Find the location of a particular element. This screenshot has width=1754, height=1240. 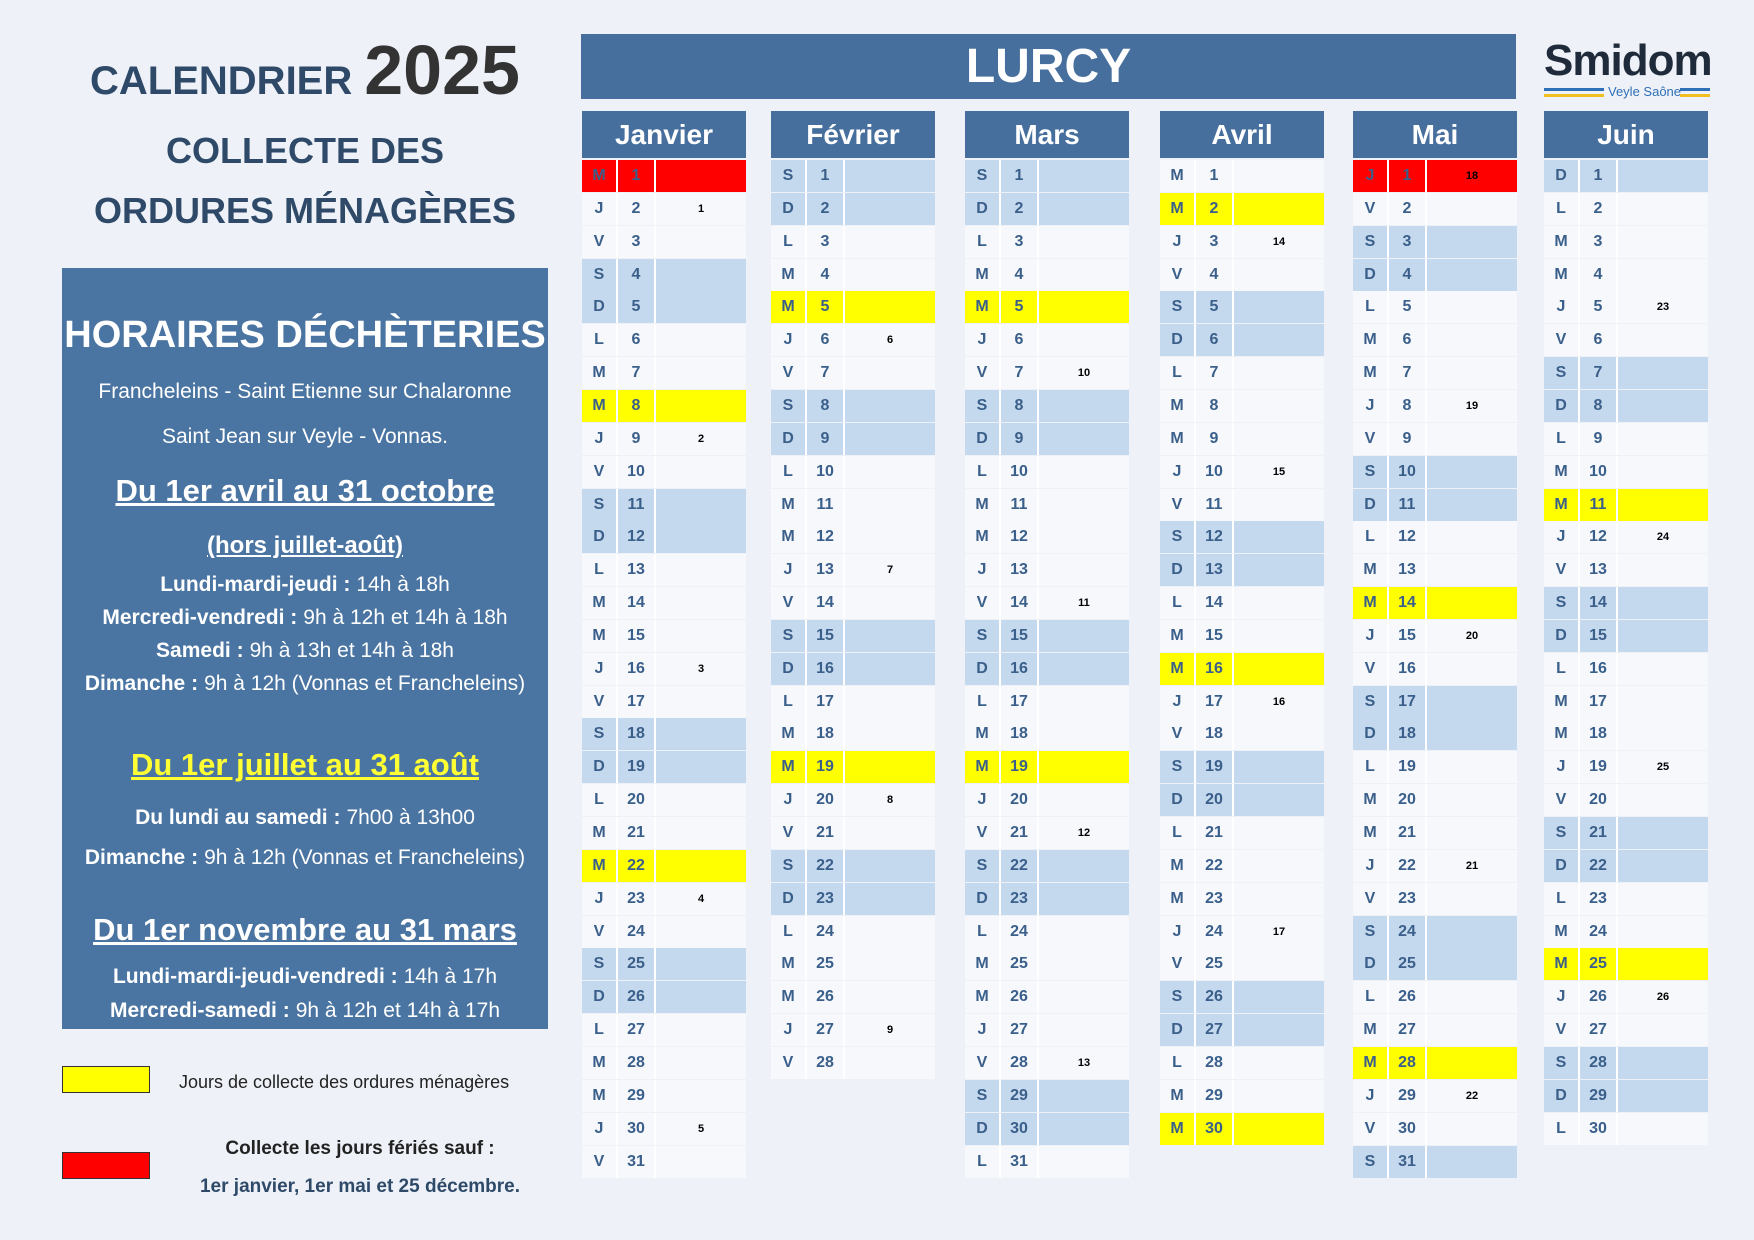

day-row: V 24 is located at coordinates (664, 931).